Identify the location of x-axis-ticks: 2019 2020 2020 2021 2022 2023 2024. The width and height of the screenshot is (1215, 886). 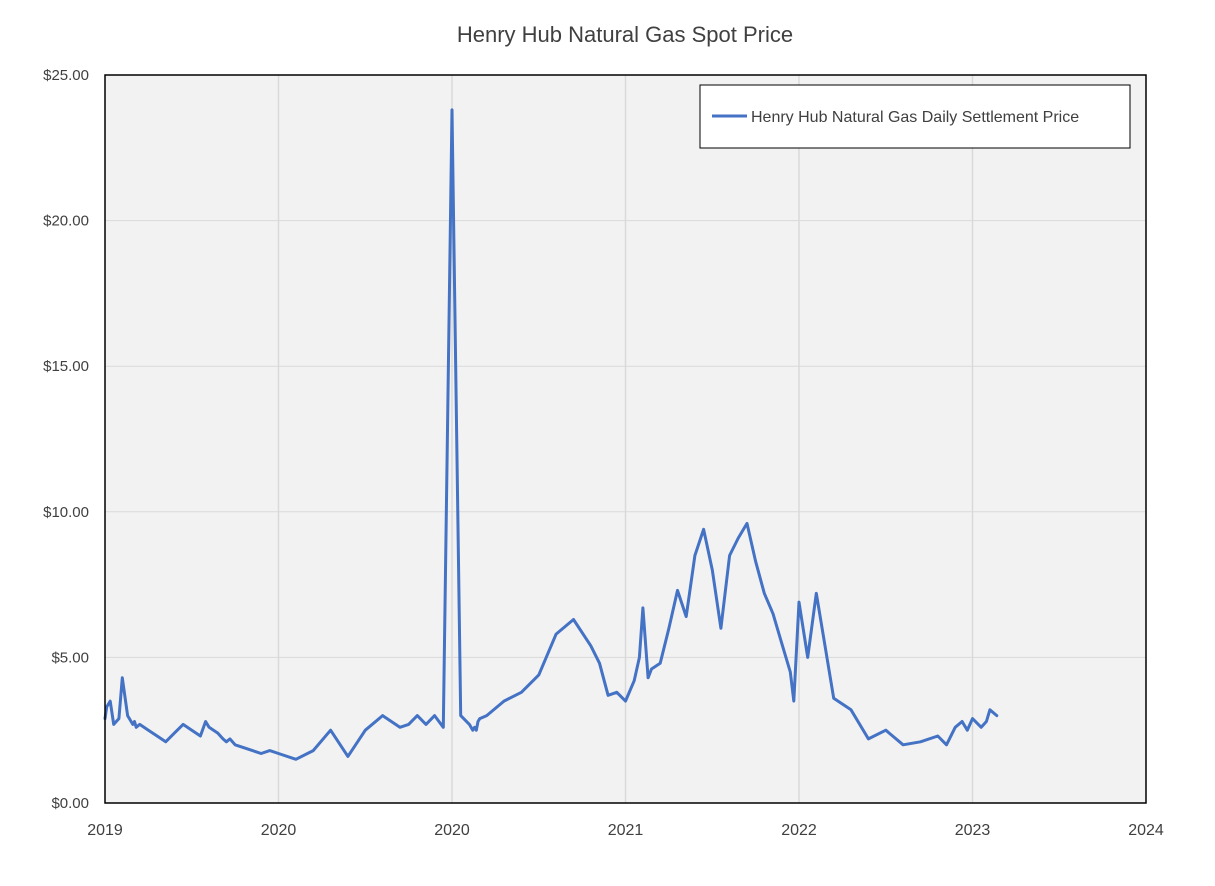
(625, 830).